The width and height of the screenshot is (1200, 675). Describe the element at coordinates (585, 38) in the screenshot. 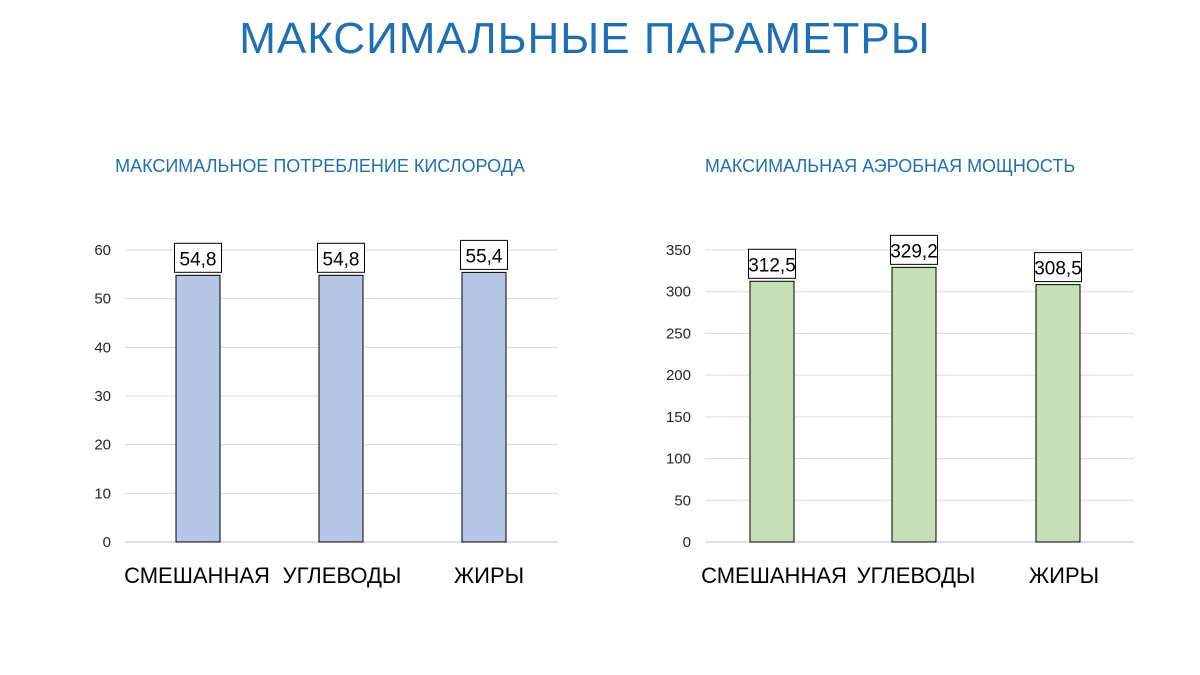

I see `page-title: МАКСИМАЛЬНЫЕ ПАРАМЕТРЫ` at that location.